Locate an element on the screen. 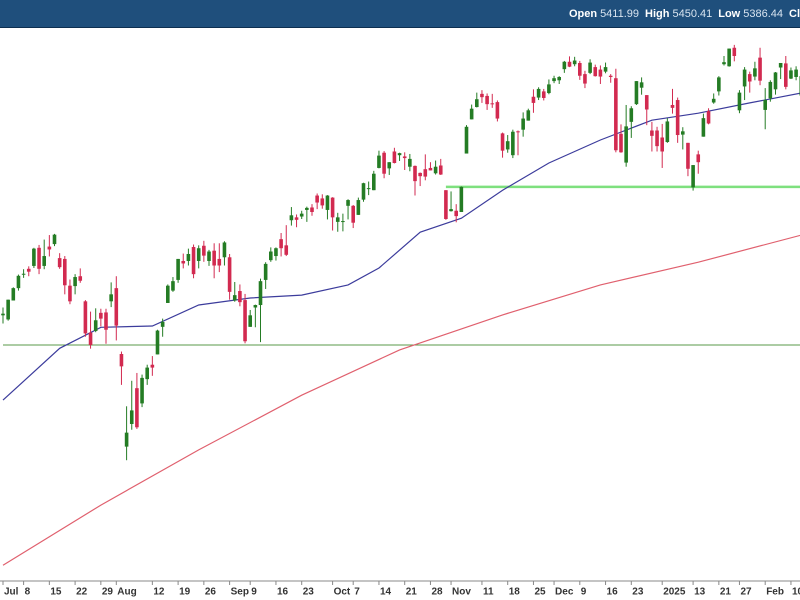  header-item: High 5450.41 is located at coordinates (678, 14).